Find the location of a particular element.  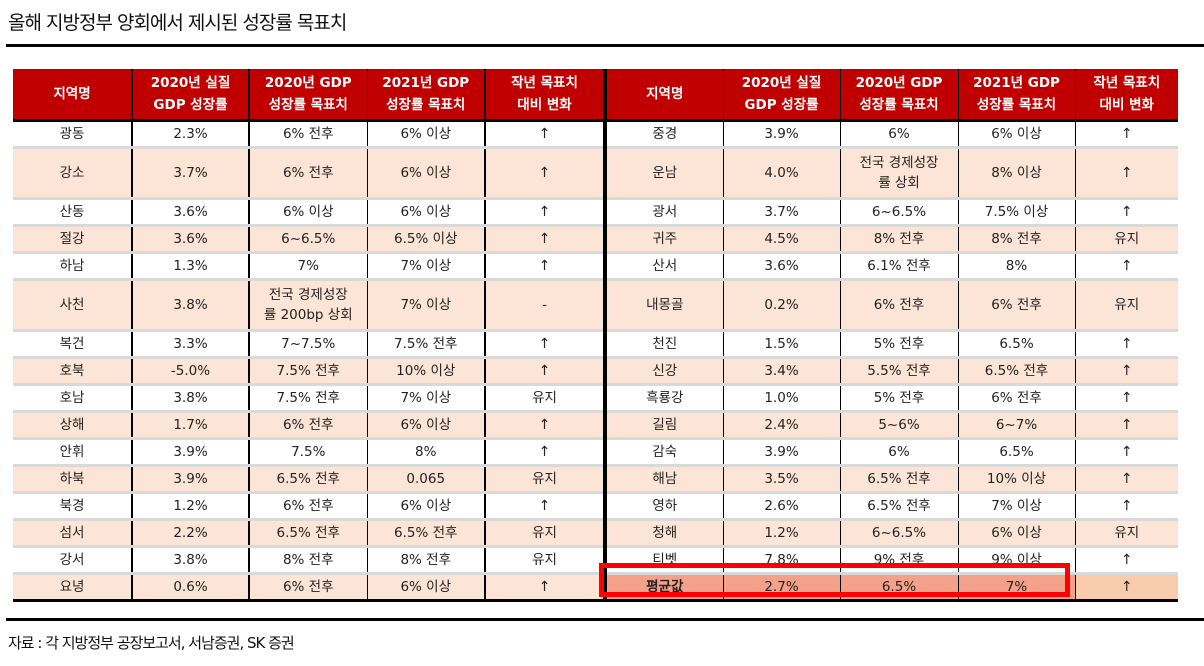

gdp2020-cell: 2.4% is located at coordinates (781, 424).